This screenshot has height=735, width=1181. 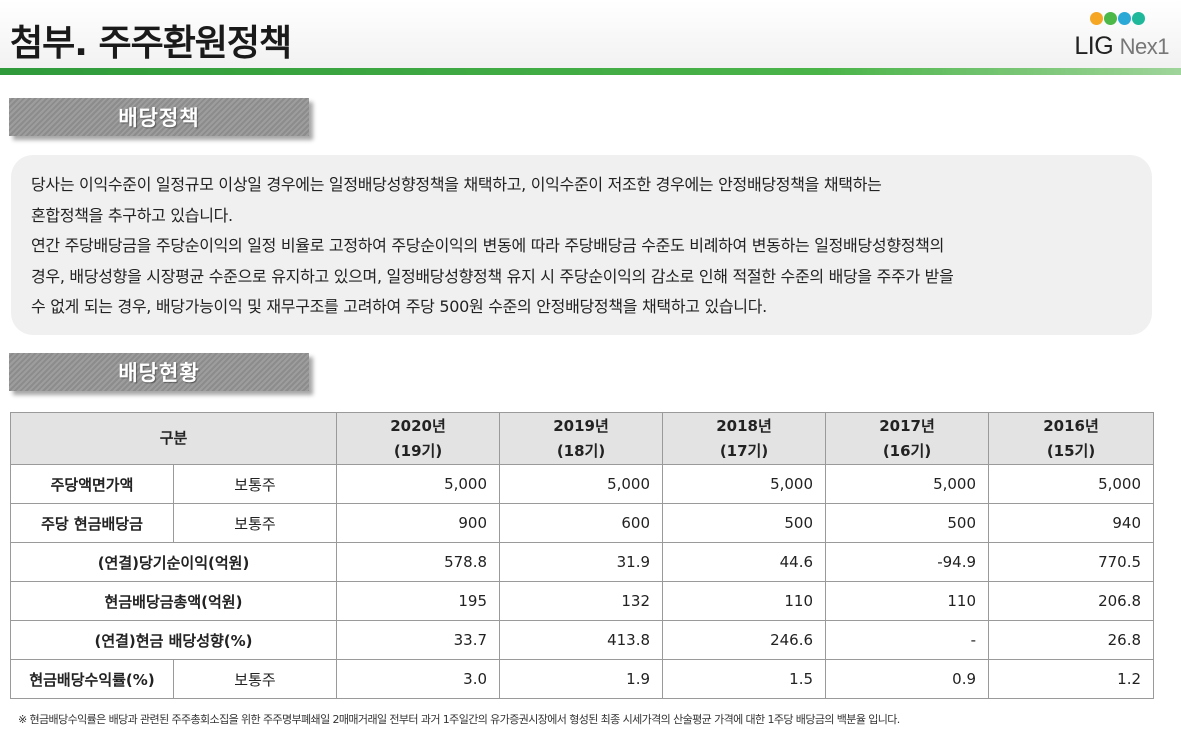 What do you see at coordinates (907, 450) in the screenshot?
I see `header-period: (16기)` at bounding box center [907, 450].